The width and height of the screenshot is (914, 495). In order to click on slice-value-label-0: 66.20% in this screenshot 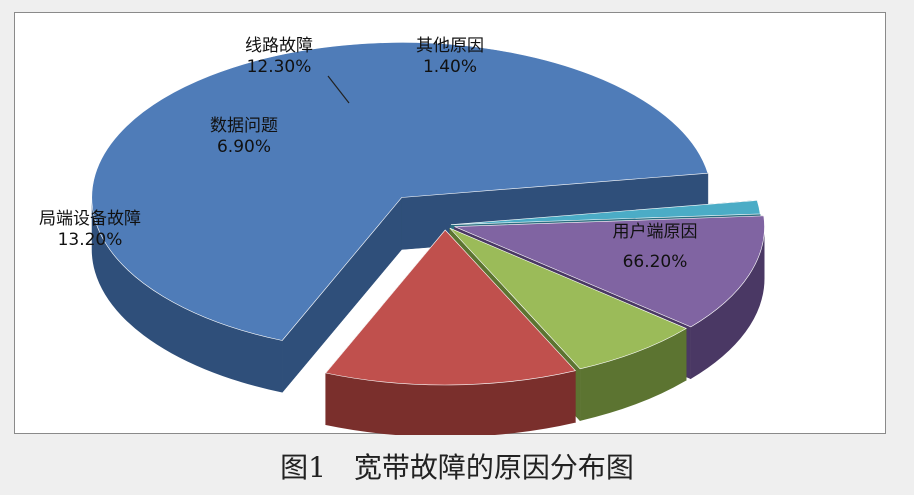, I will do `click(655, 262)`.